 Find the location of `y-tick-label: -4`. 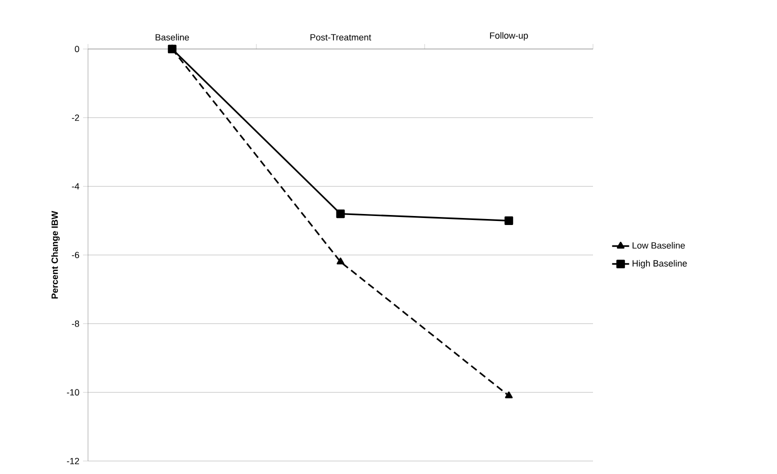

y-tick-label: -4 is located at coordinates (76, 186).